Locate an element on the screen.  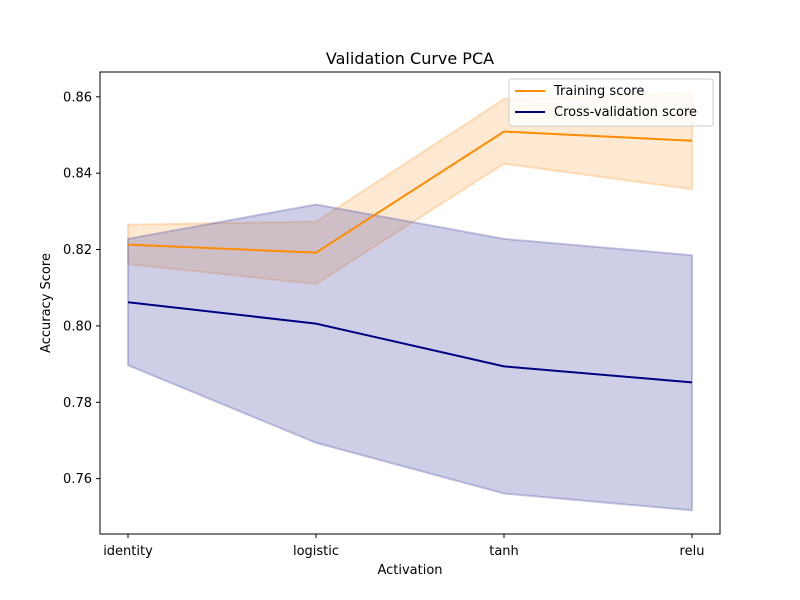
y-tick-label: 0.84 is located at coordinates (77, 174).